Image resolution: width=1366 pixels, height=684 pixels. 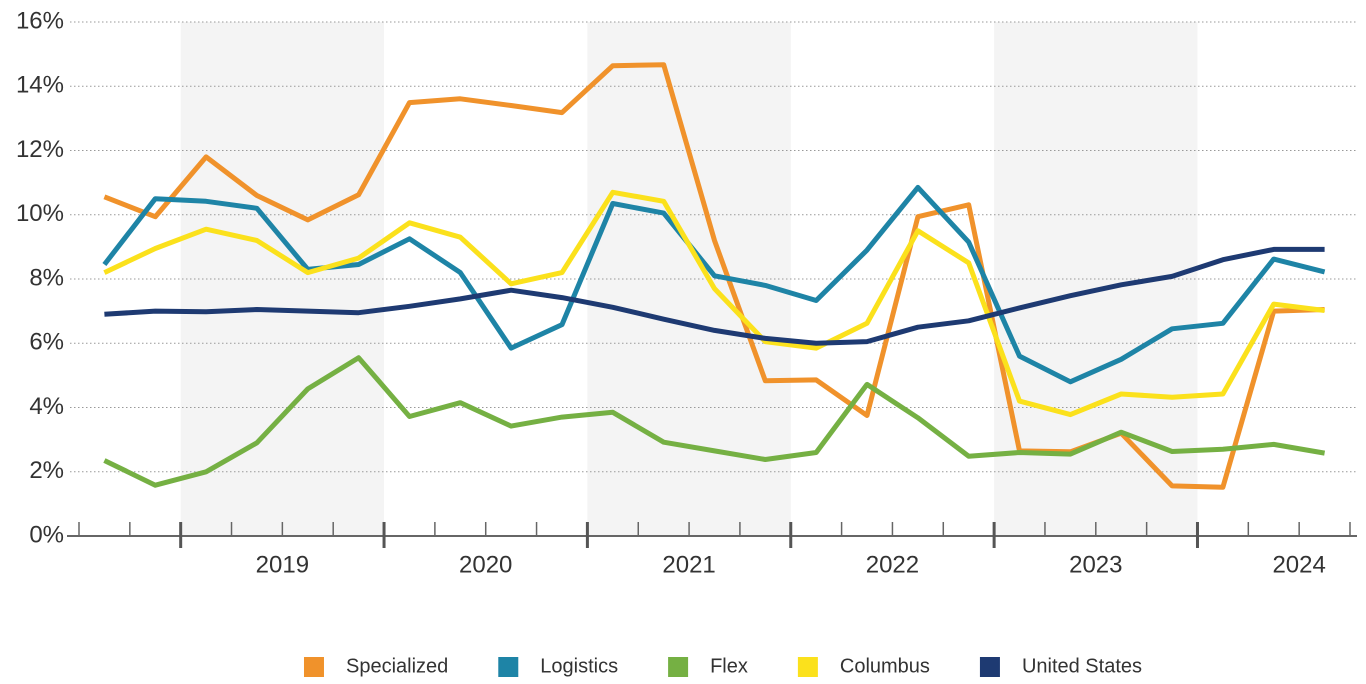 What do you see at coordinates (40, 149) in the screenshot?
I see `y-tick-label: 12%` at bounding box center [40, 149].